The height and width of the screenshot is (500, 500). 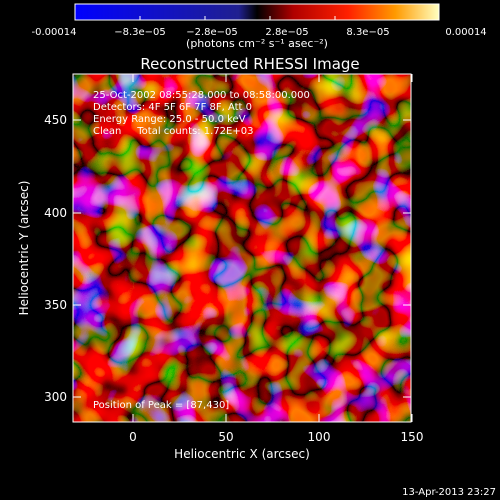 I want to click on colorbar-tick-label: -0.00014, so click(x=54, y=32).